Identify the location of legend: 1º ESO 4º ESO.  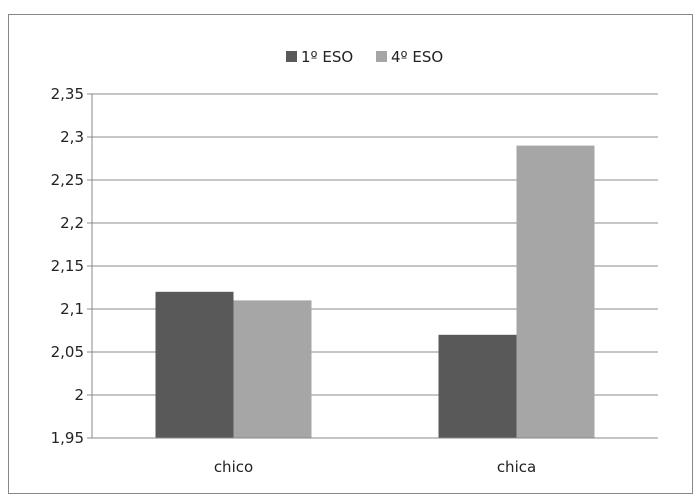
(364, 57).